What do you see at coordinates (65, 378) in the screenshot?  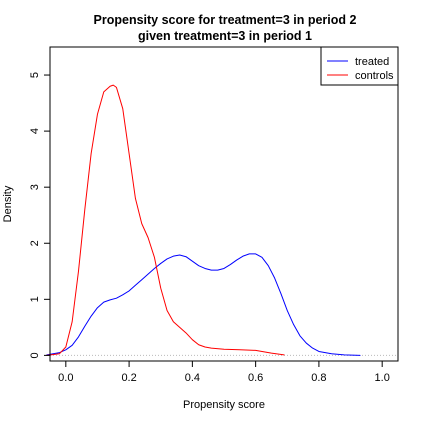 I see `x-tick-label: 0.0` at bounding box center [65, 378].